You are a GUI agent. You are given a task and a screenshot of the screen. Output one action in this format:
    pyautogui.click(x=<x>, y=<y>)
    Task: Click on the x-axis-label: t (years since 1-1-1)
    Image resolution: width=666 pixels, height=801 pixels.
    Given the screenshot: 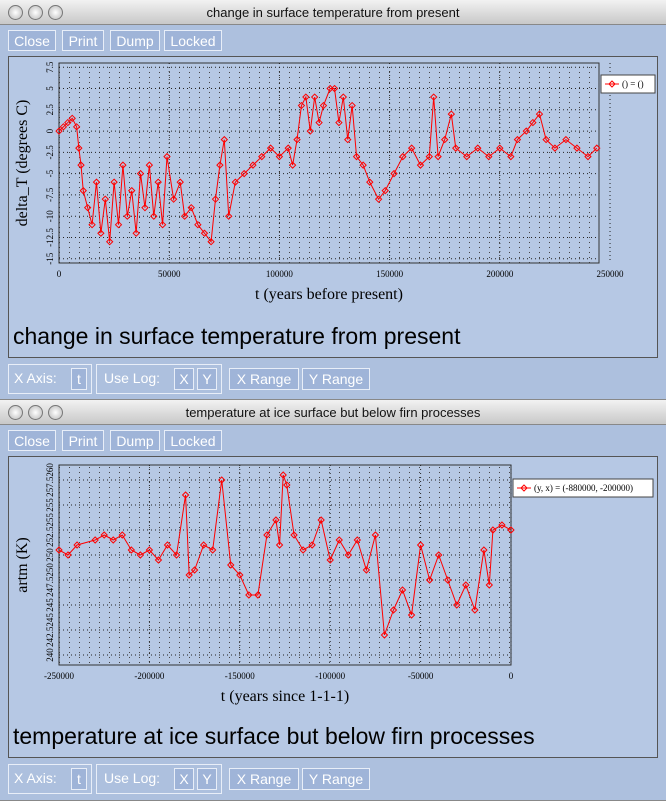 What is the action you would take?
    pyautogui.click(x=285, y=696)
    